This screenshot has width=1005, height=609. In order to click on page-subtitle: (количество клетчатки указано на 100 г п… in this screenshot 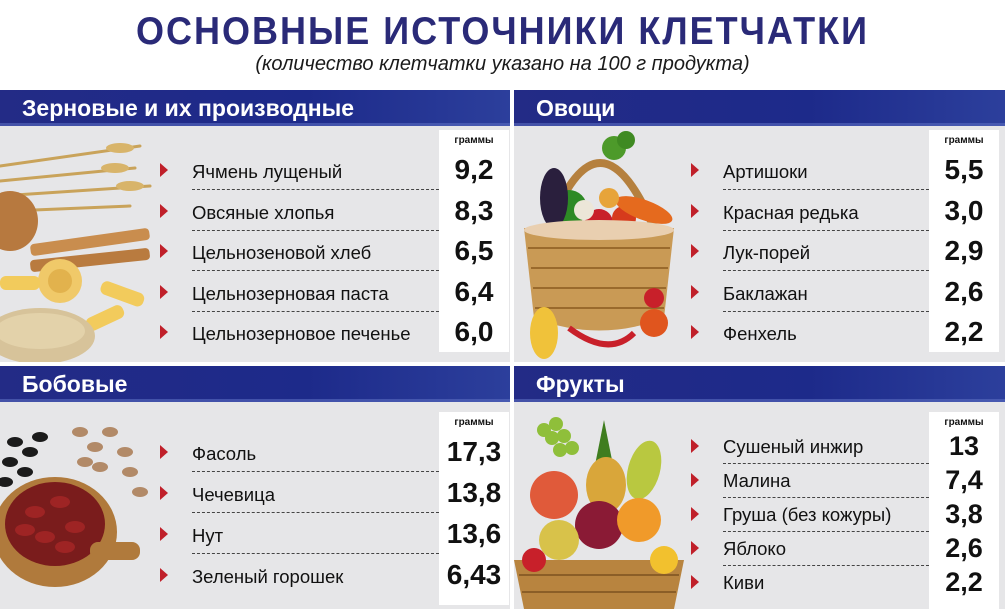, I will do `click(502, 64)`.